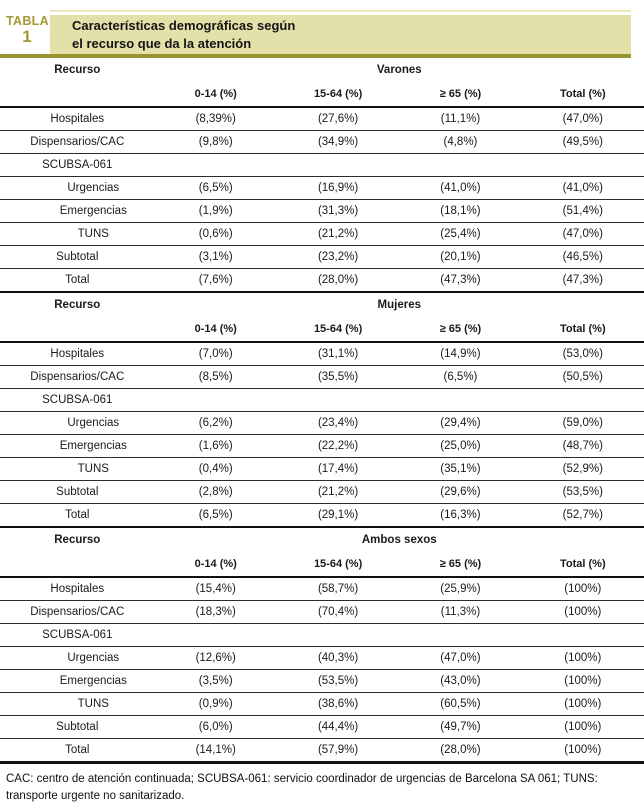 The width and height of the screenshot is (644, 809). I want to click on cell-value: (29,4%), so click(460, 423).